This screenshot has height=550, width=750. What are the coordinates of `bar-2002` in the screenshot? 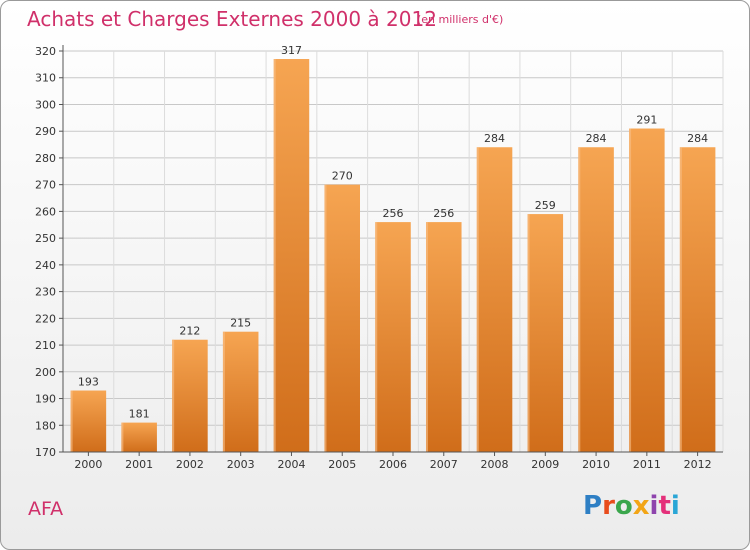 It's located at (190, 395).